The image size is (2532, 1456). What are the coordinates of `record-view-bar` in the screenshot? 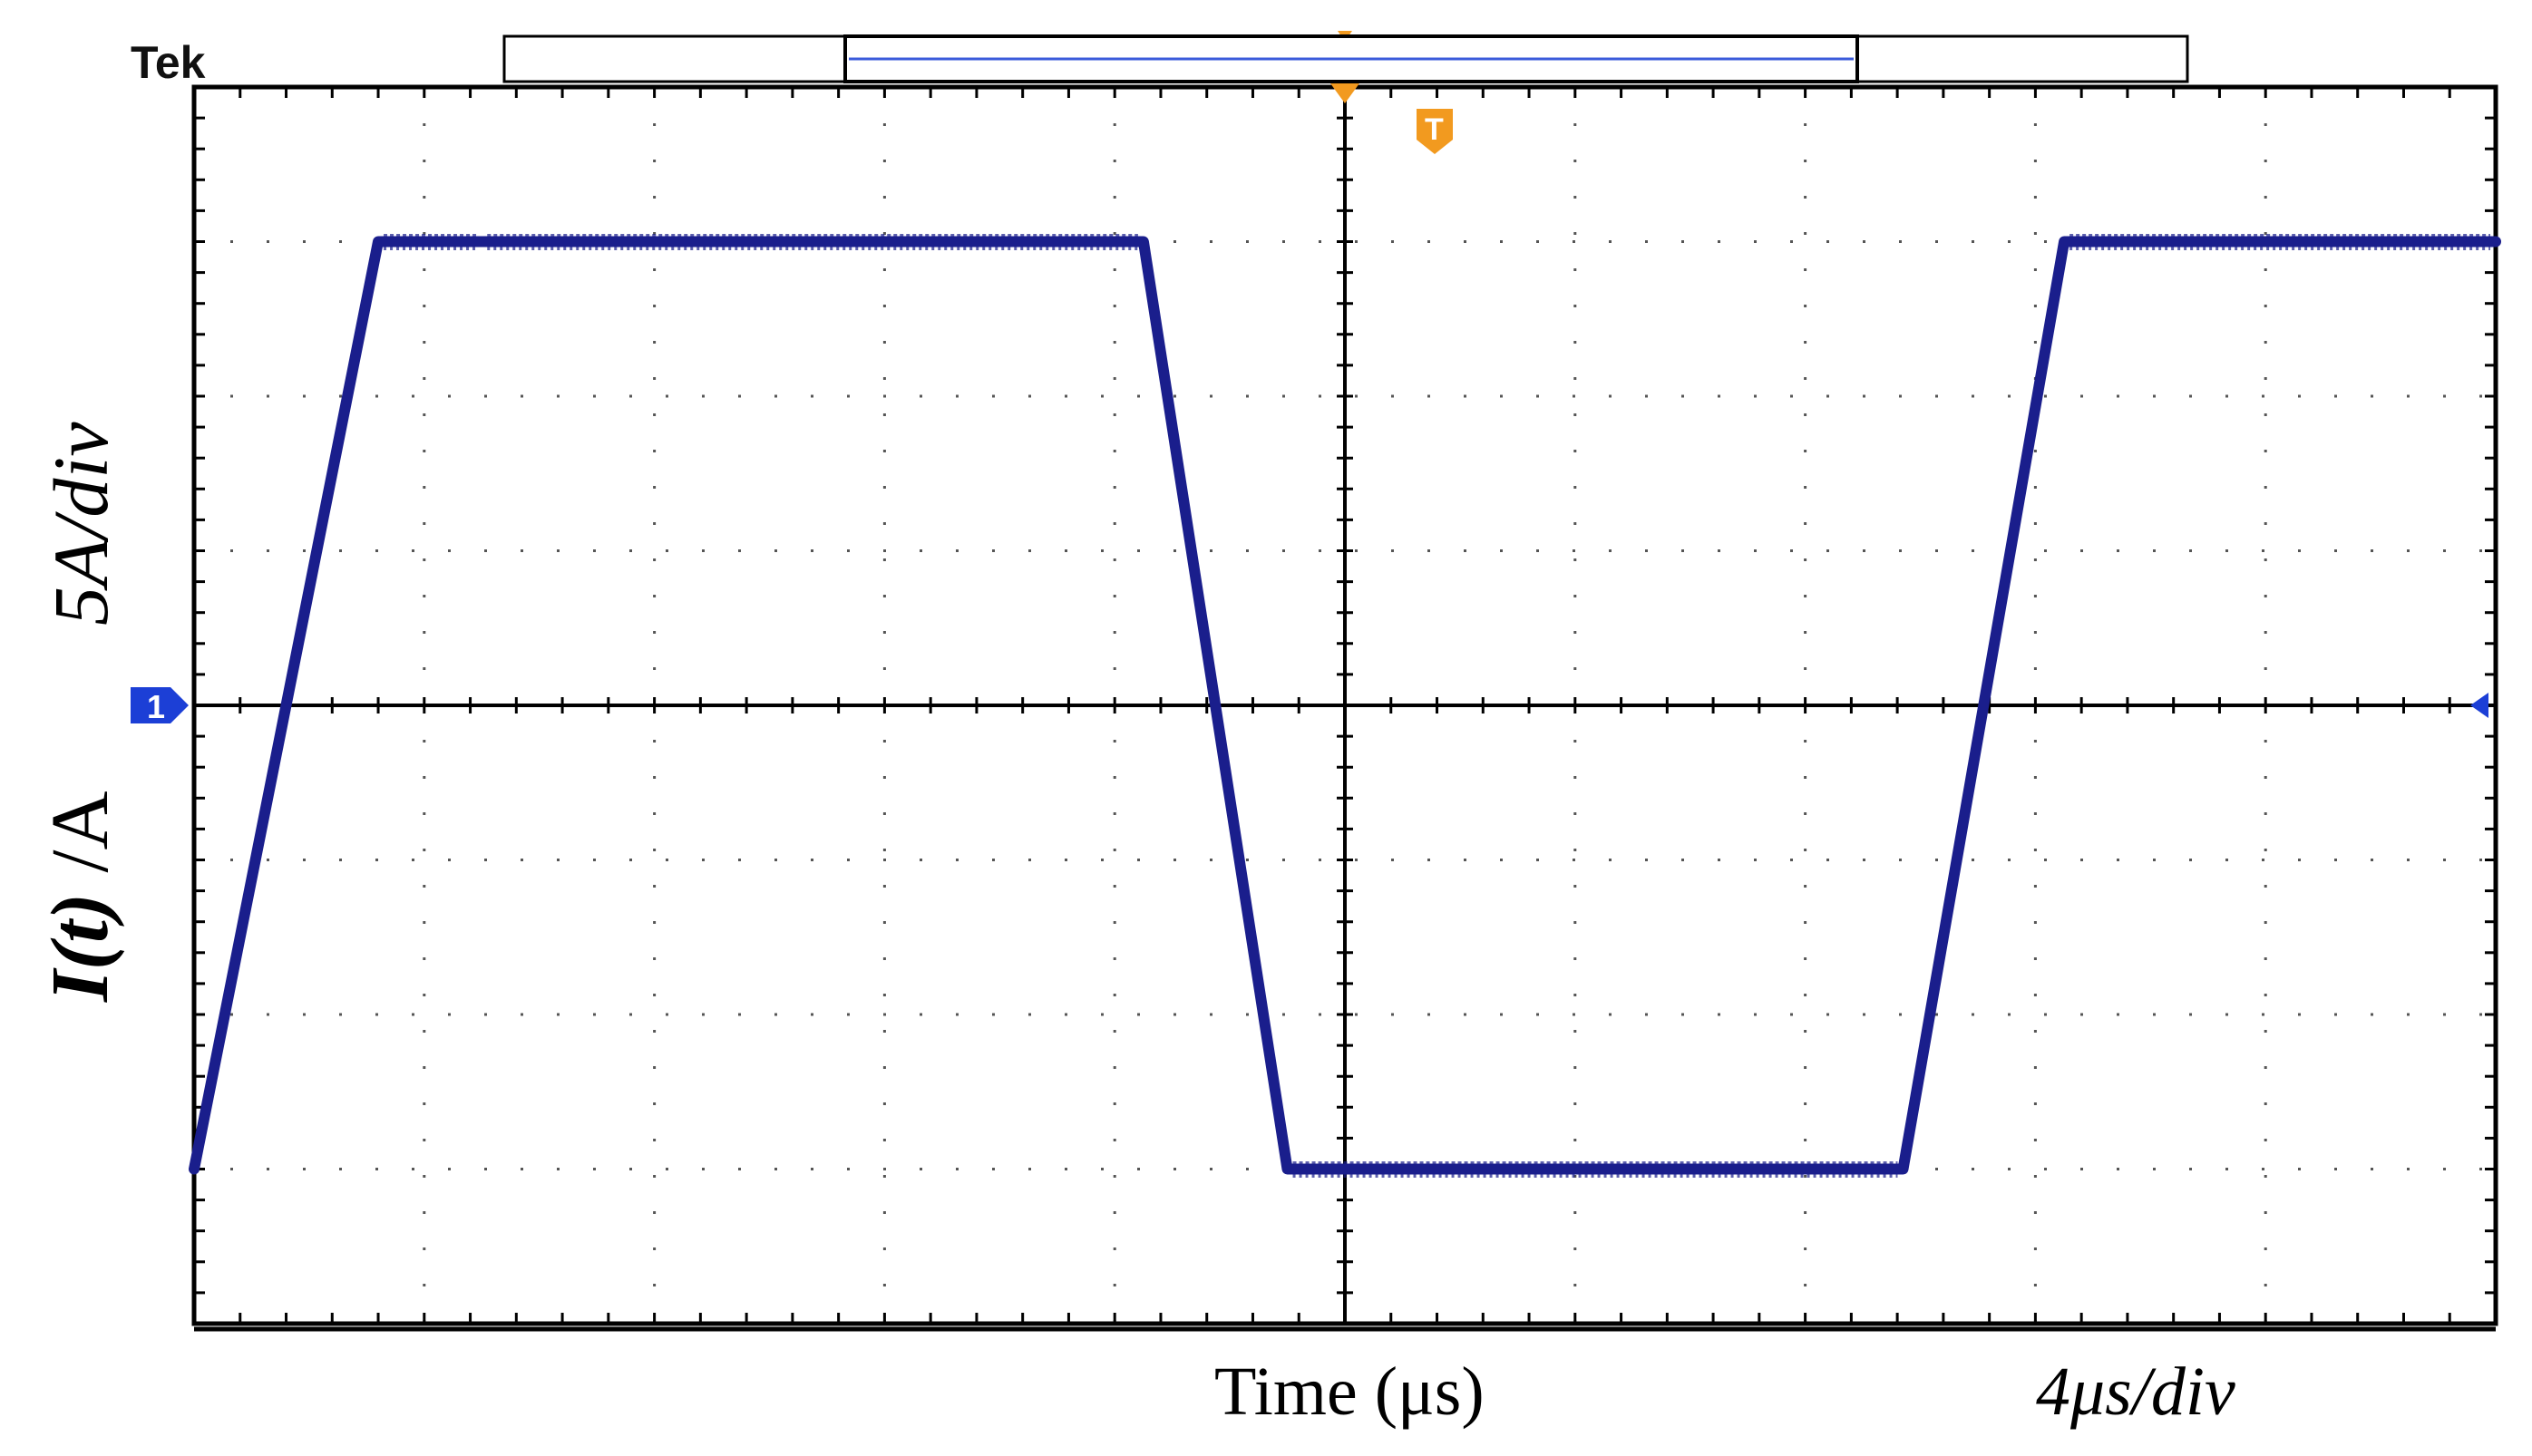 It's located at (1345, 59).